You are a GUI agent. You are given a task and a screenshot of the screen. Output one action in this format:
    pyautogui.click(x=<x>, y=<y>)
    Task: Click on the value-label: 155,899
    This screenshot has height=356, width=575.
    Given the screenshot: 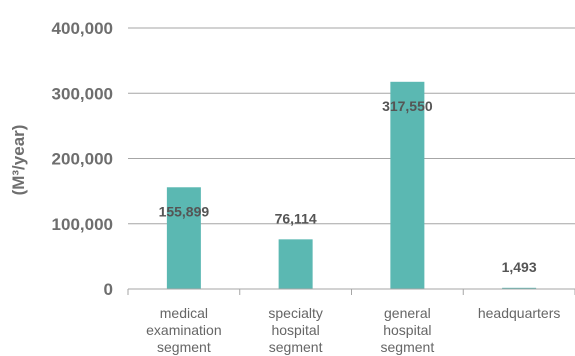 What is the action you would take?
    pyautogui.click(x=184, y=211)
    